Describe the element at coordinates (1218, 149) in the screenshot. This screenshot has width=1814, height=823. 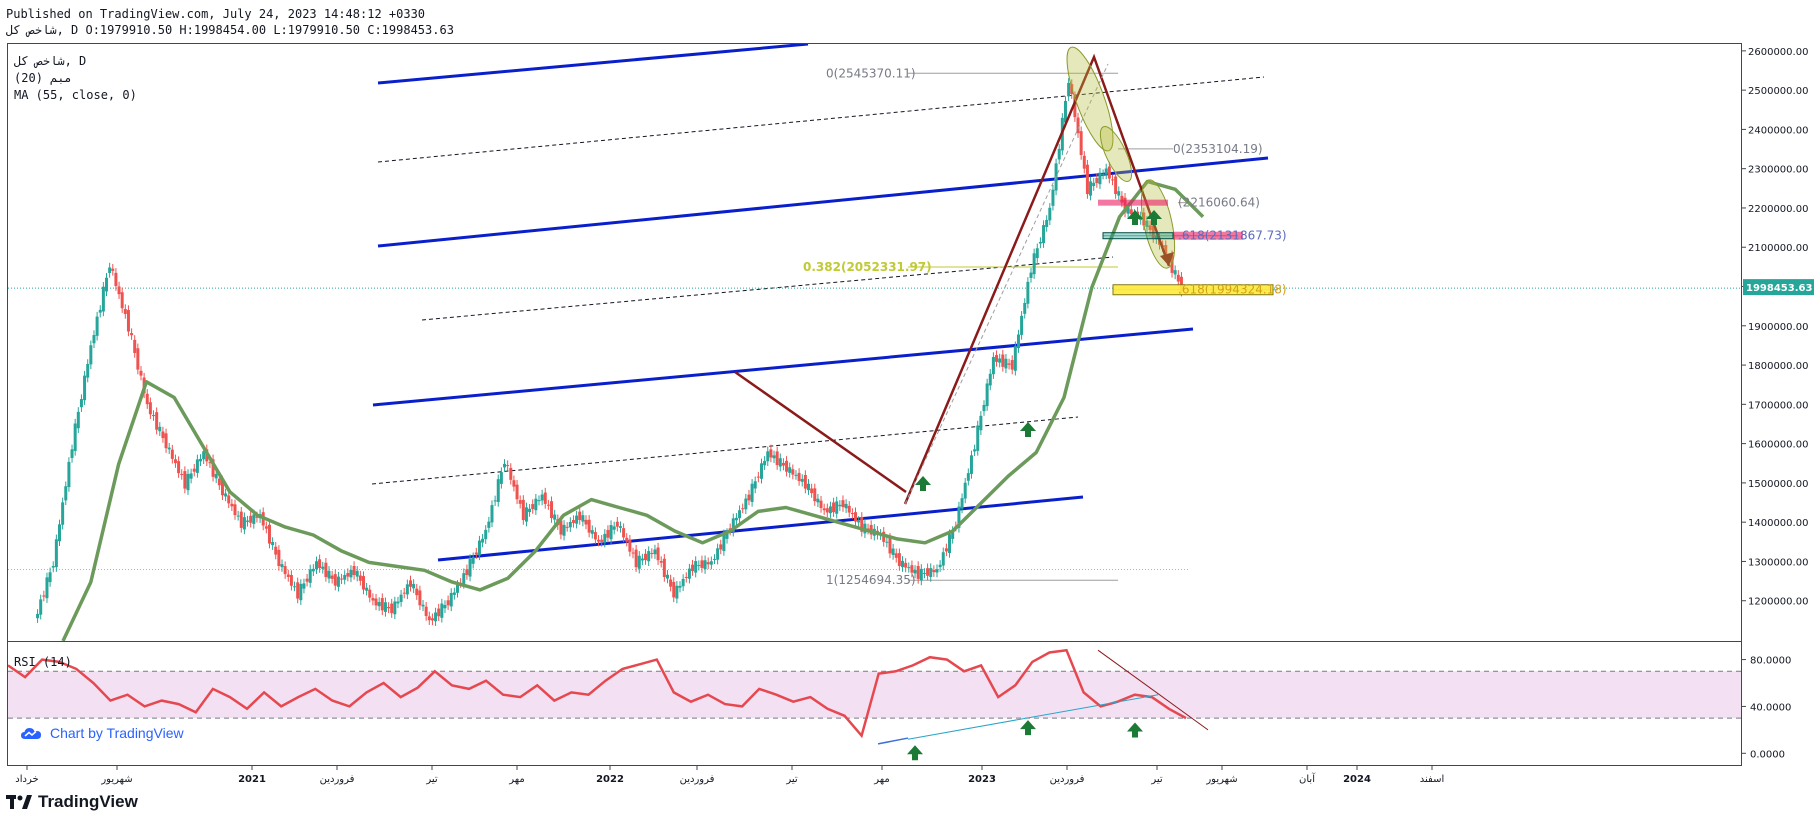
I see `fib-label-1: 0(2353104.19)` at that location.